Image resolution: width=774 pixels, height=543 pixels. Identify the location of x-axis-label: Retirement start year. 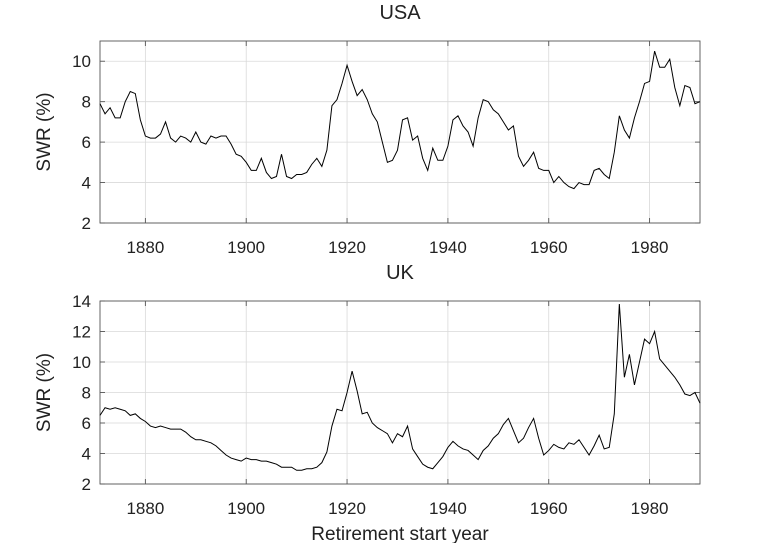
(400, 533).